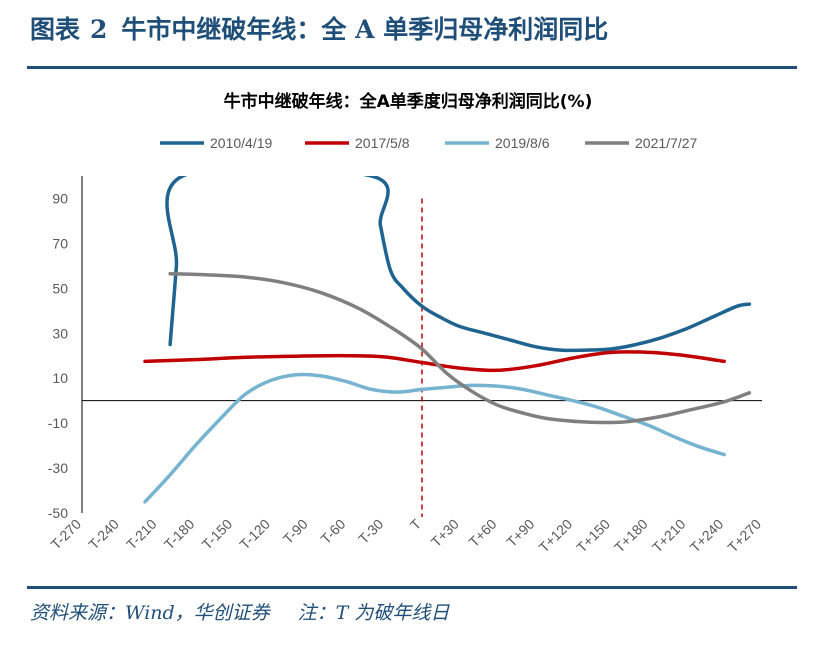  Describe the element at coordinates (150, 613) in the screenshot. I see `source-text: 资料来源：Wind，华创证券` at that location.